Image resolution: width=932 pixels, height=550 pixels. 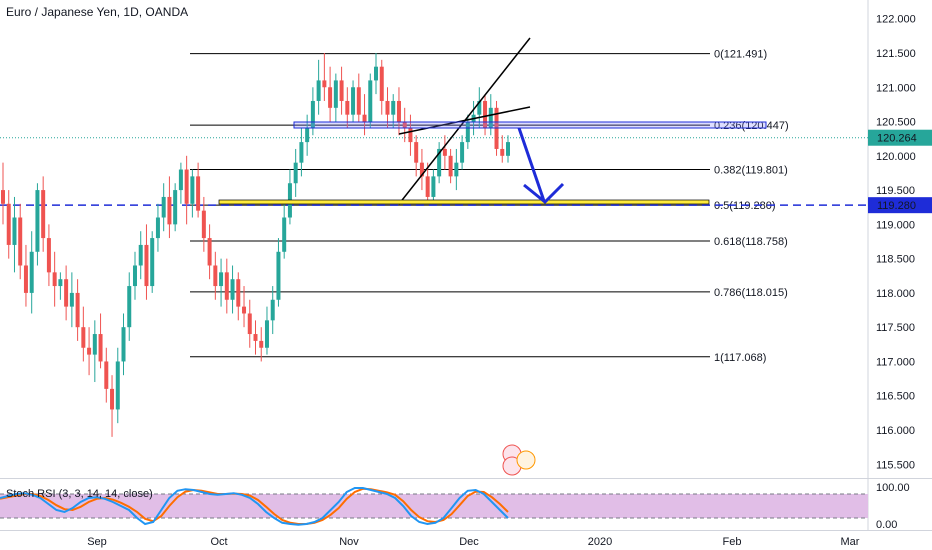 What do you see at coordinates (464, 120) in the screenshot?
I see `channel-lower-line` at bounding box center [464, 120].